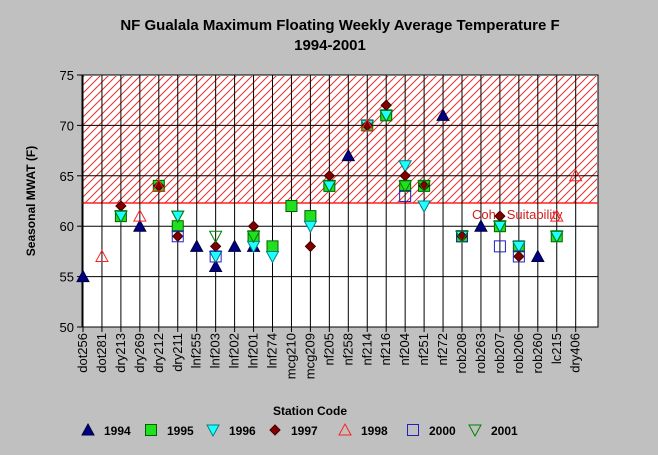 The height and width of the screenshot is (455, 658). What do you see at coordinates (151, 430) in the screenshot?
I see `legend-marker-1995` at bounding box center [151, 430].